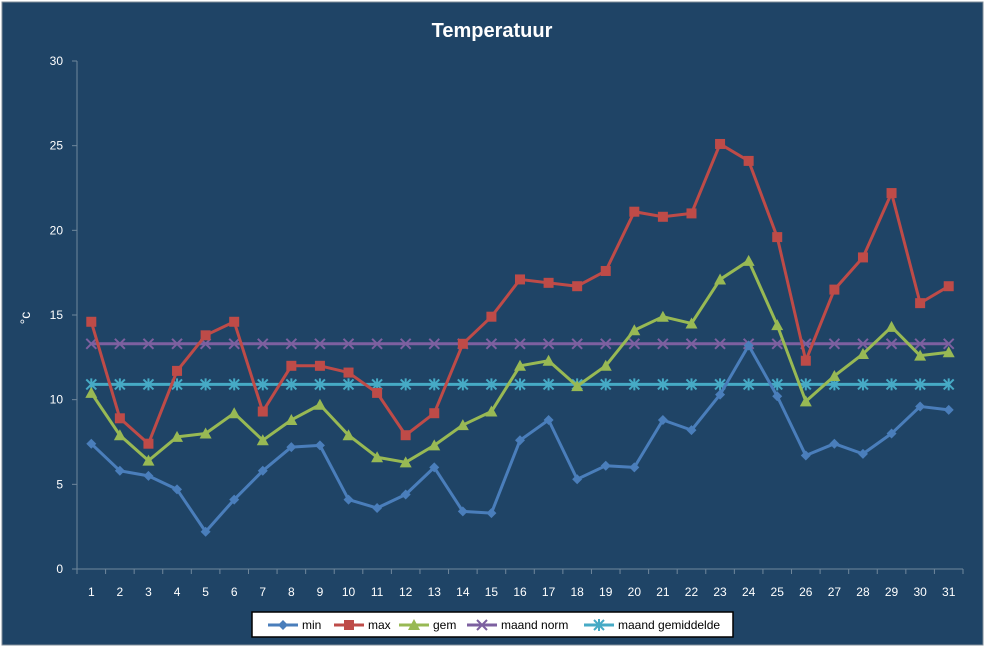  What do you see at coordinates (427, 625) in the screenshot?
I see `legend-item-gem: gem` at bounding box center [427, 625].